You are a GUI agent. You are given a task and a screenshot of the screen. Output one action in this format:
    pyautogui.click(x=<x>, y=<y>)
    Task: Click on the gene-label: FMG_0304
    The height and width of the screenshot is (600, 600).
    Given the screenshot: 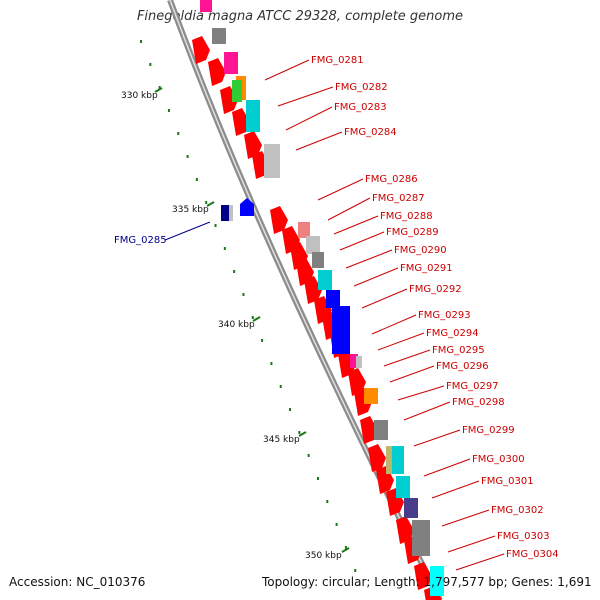 What is the action you would take?
    pyautogui.click(x=532, y=554)
    